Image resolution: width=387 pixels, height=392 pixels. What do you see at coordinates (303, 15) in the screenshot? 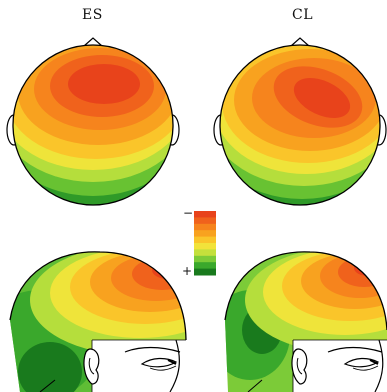
I see `map-label-cl: CL` at bounding box center [303, 15].